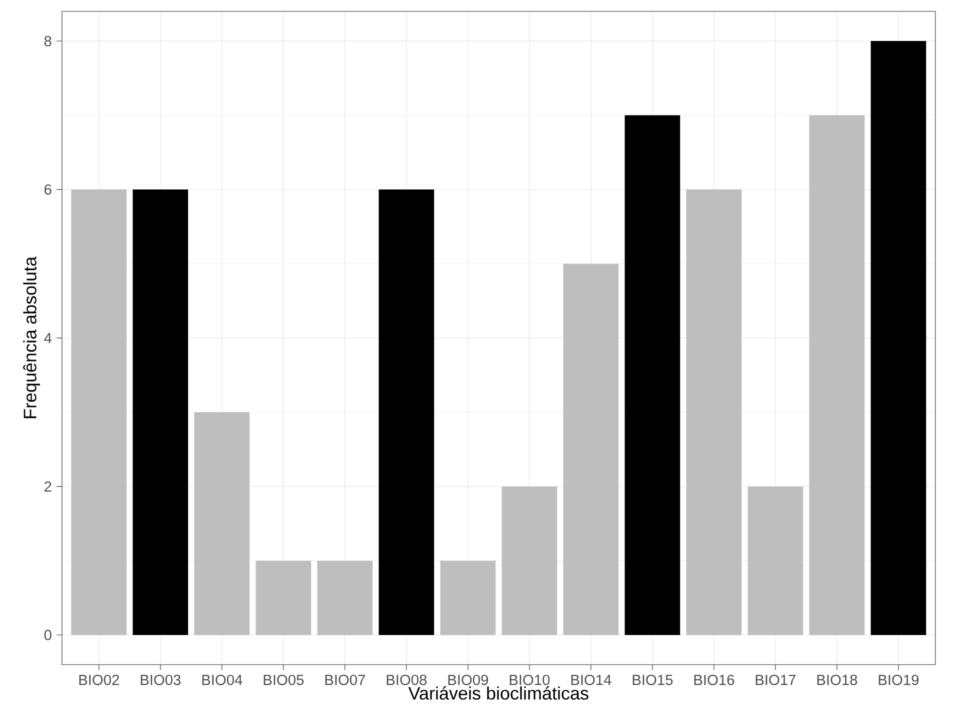 The image size is (956, 722). Describe the element at coordinates (48, 189) in the screenshot. I see `y-tick-label: 6` at that location.